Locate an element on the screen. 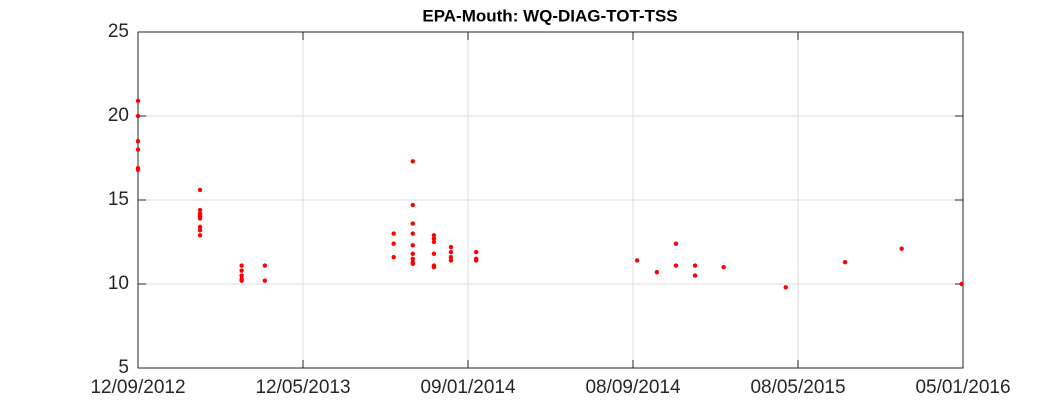  y-tick-label: 10 is located at coordinates (118, 283).